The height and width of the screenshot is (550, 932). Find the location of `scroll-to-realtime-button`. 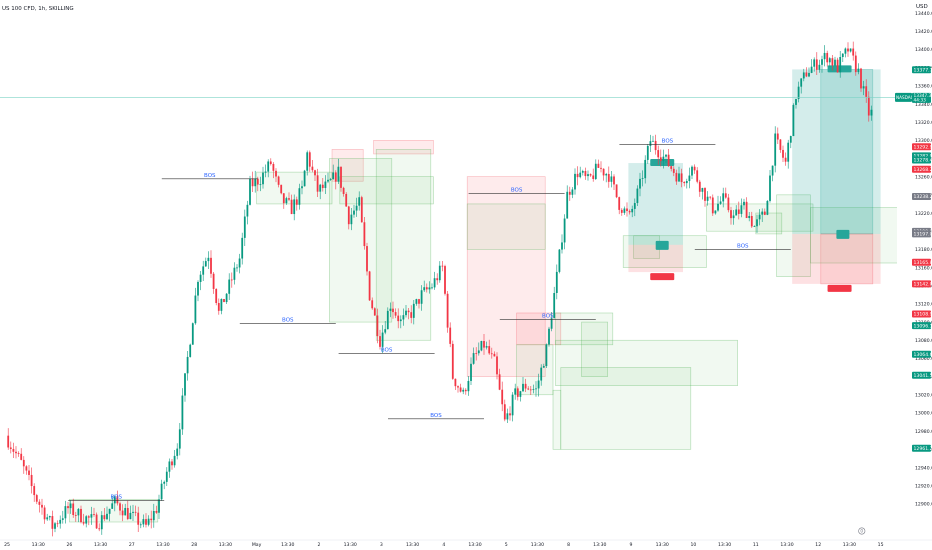

scroll-to-realtime-button is located at coordinates (862, 531).